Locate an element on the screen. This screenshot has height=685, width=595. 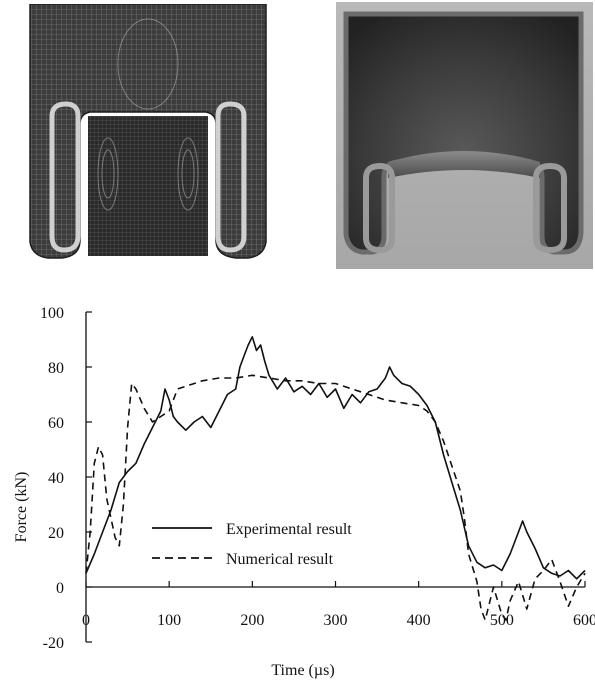
y-tick-label: 80 is located at coordinates (56, 368).